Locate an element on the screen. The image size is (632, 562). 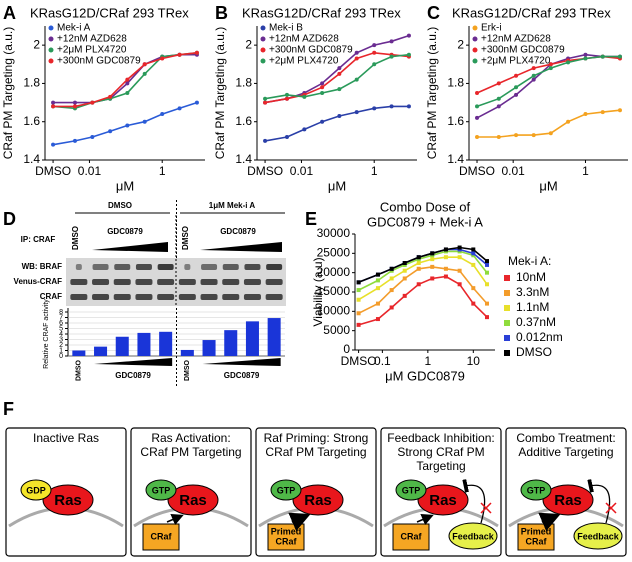
legend-label: +300nM GDC0879 is located at coordinates (523, 50).